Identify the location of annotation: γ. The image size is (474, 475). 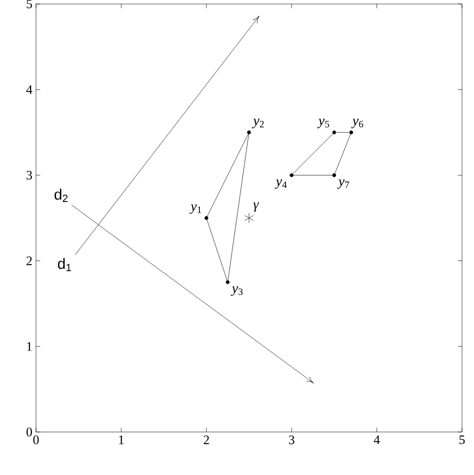
(256, 207).